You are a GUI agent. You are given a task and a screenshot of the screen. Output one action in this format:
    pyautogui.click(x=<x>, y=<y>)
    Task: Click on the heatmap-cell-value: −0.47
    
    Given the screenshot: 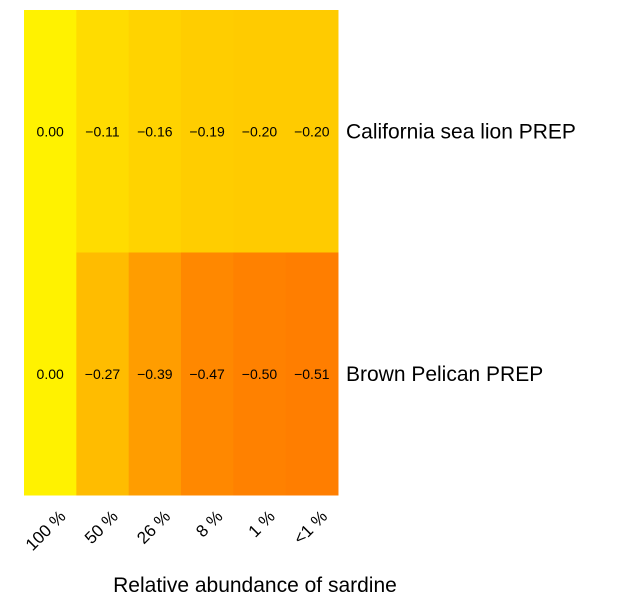 What is the action you would take?
    pyautogui.click(x=207, y=374)
    